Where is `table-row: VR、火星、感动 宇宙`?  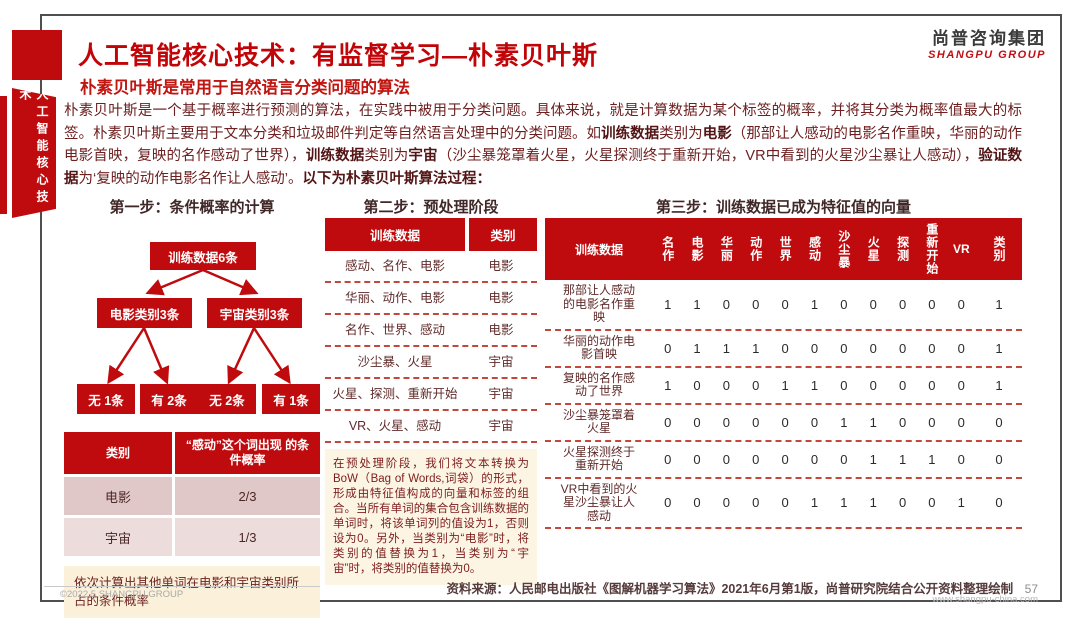 table-row: VR、火星、感动 宇宙 is located at coordinates (431, 427).